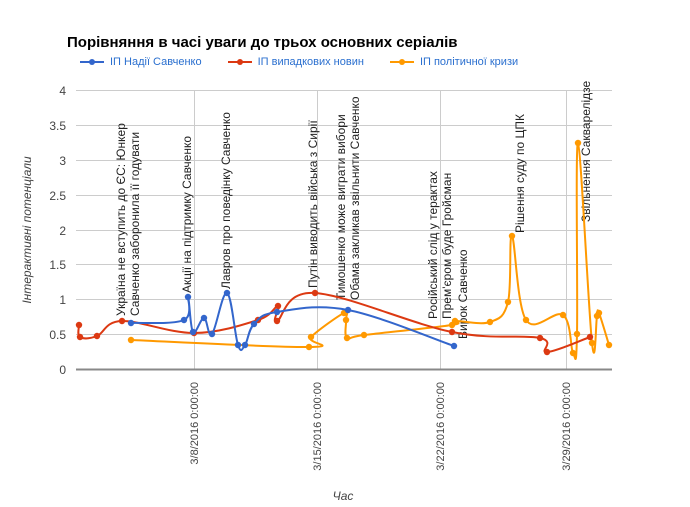 The height and width of the screenshot is (507, 690). I want to click on svg-text: 0, so click(62, 370).